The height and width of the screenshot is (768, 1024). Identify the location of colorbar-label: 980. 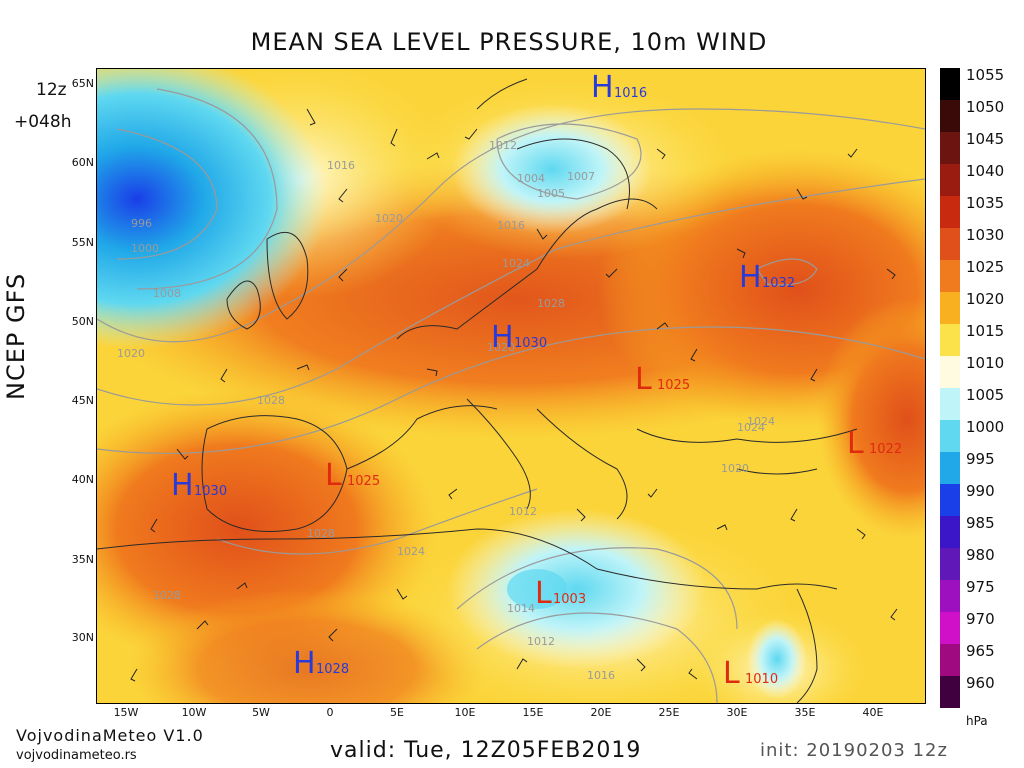
(980, 555).